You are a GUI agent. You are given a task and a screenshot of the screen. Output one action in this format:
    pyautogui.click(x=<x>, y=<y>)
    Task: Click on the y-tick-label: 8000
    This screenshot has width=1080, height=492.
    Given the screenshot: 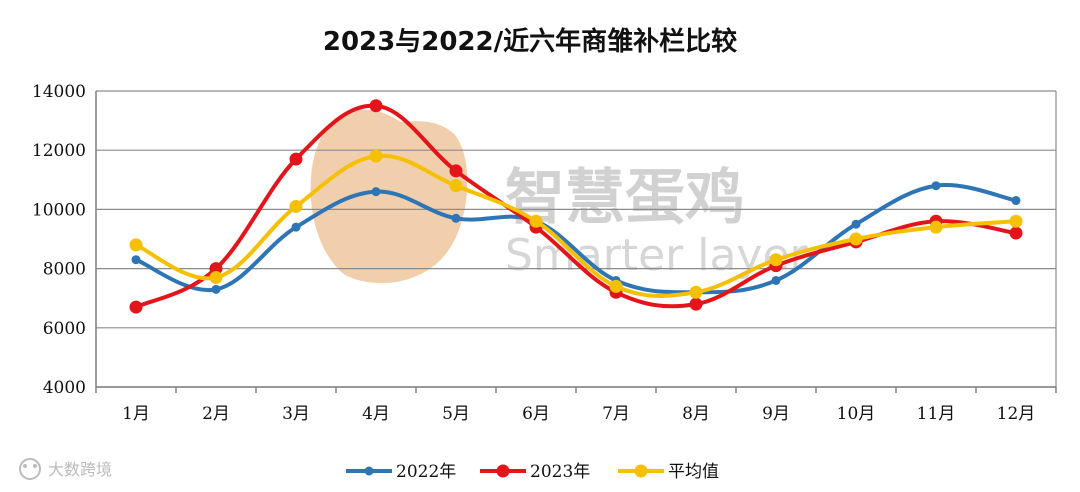 What is the action you would take?
    pyautogui.click(x=64, y=270)
    